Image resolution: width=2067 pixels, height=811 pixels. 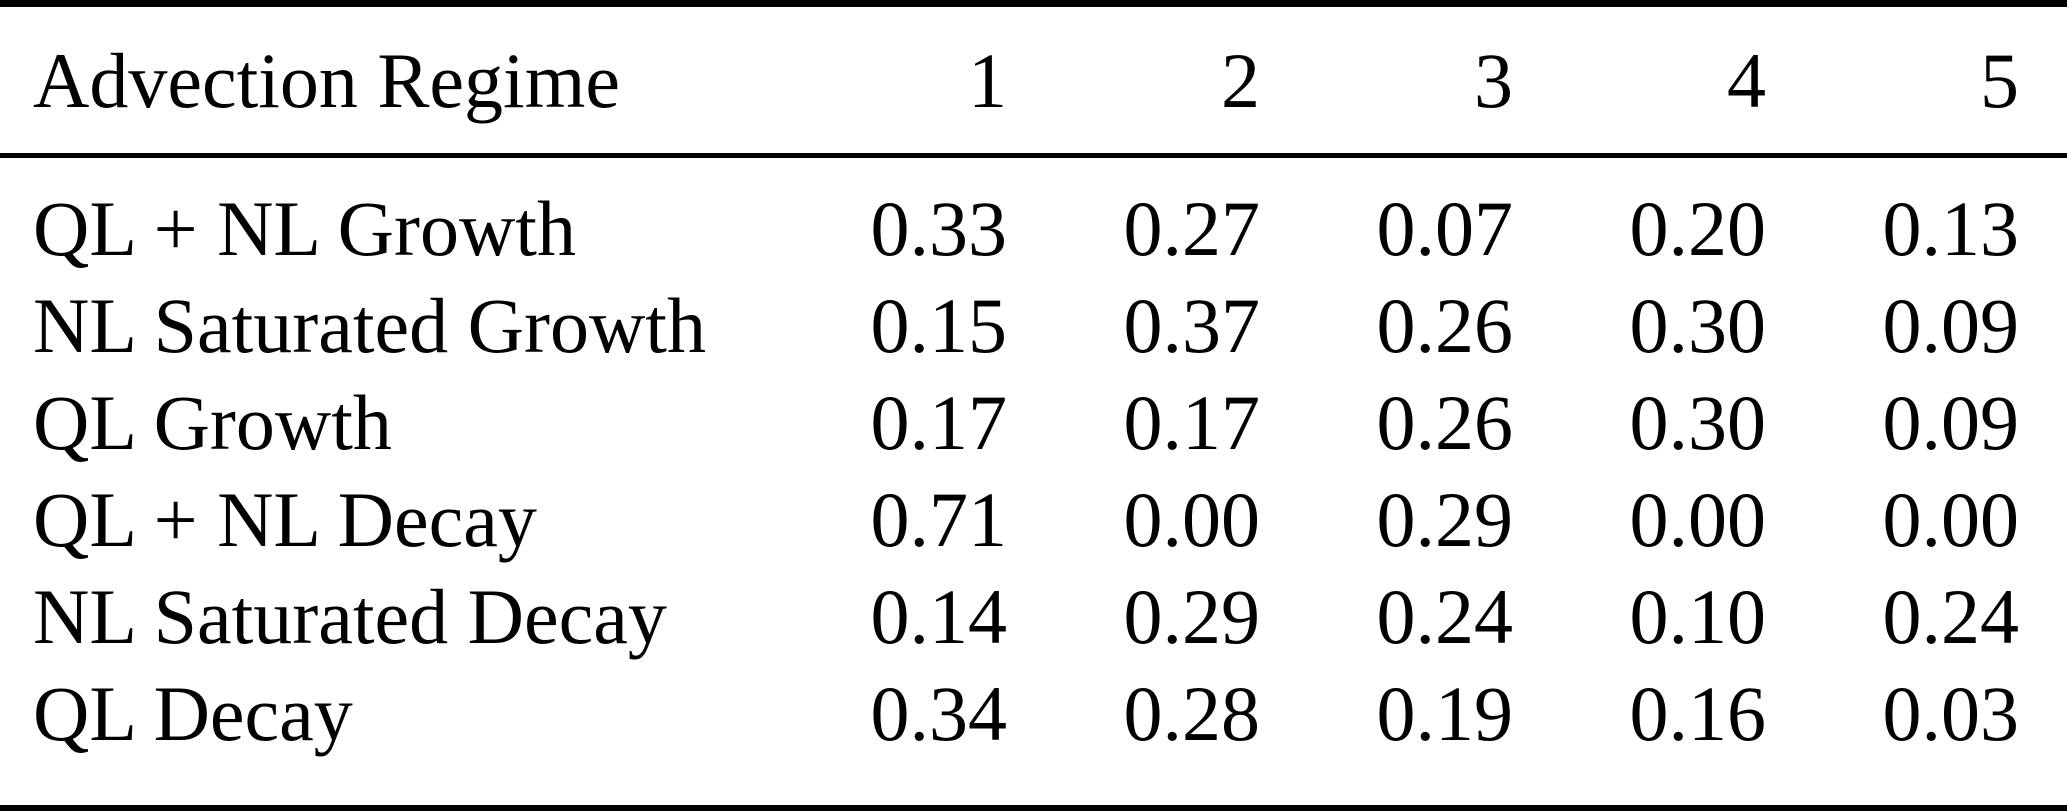 What do you see at coordinates (1240, 80) in the screenshot?
I see `column-header-2: 2` at bounding box center [1240, 80].